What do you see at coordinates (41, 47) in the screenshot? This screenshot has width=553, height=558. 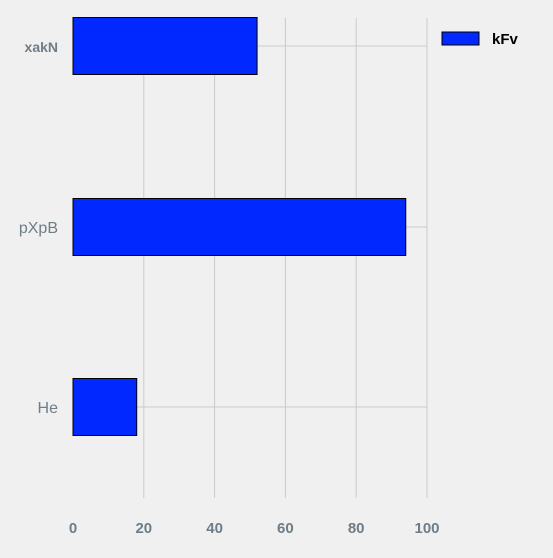 I see `y-tick-label-xakN: xakN` at bounding box center [41, 47].